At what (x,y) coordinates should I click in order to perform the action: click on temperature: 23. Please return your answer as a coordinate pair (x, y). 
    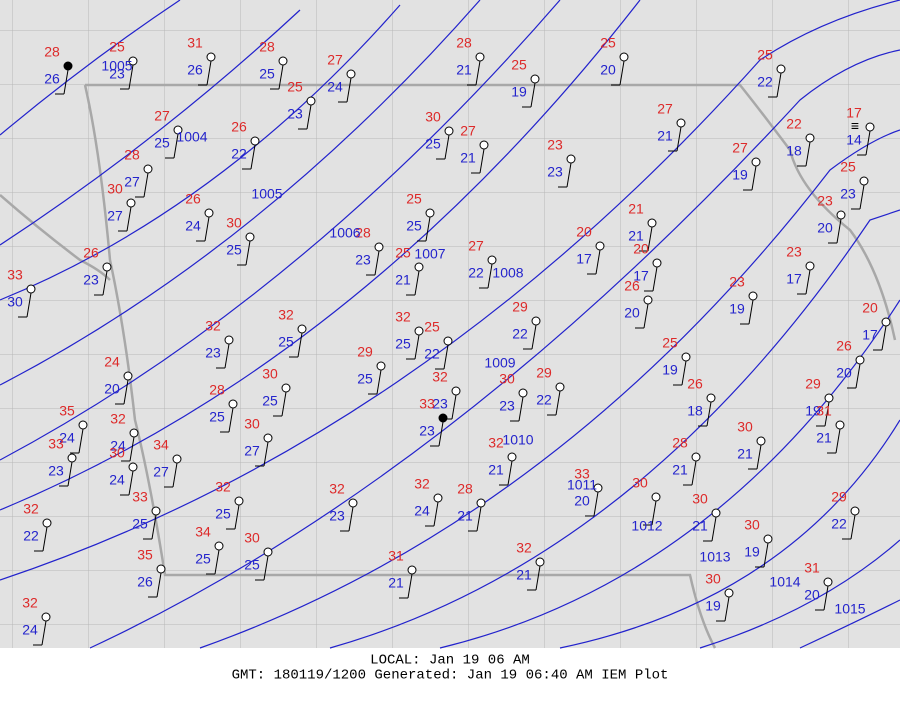
    Looking at the image, I should click on (555, 145).